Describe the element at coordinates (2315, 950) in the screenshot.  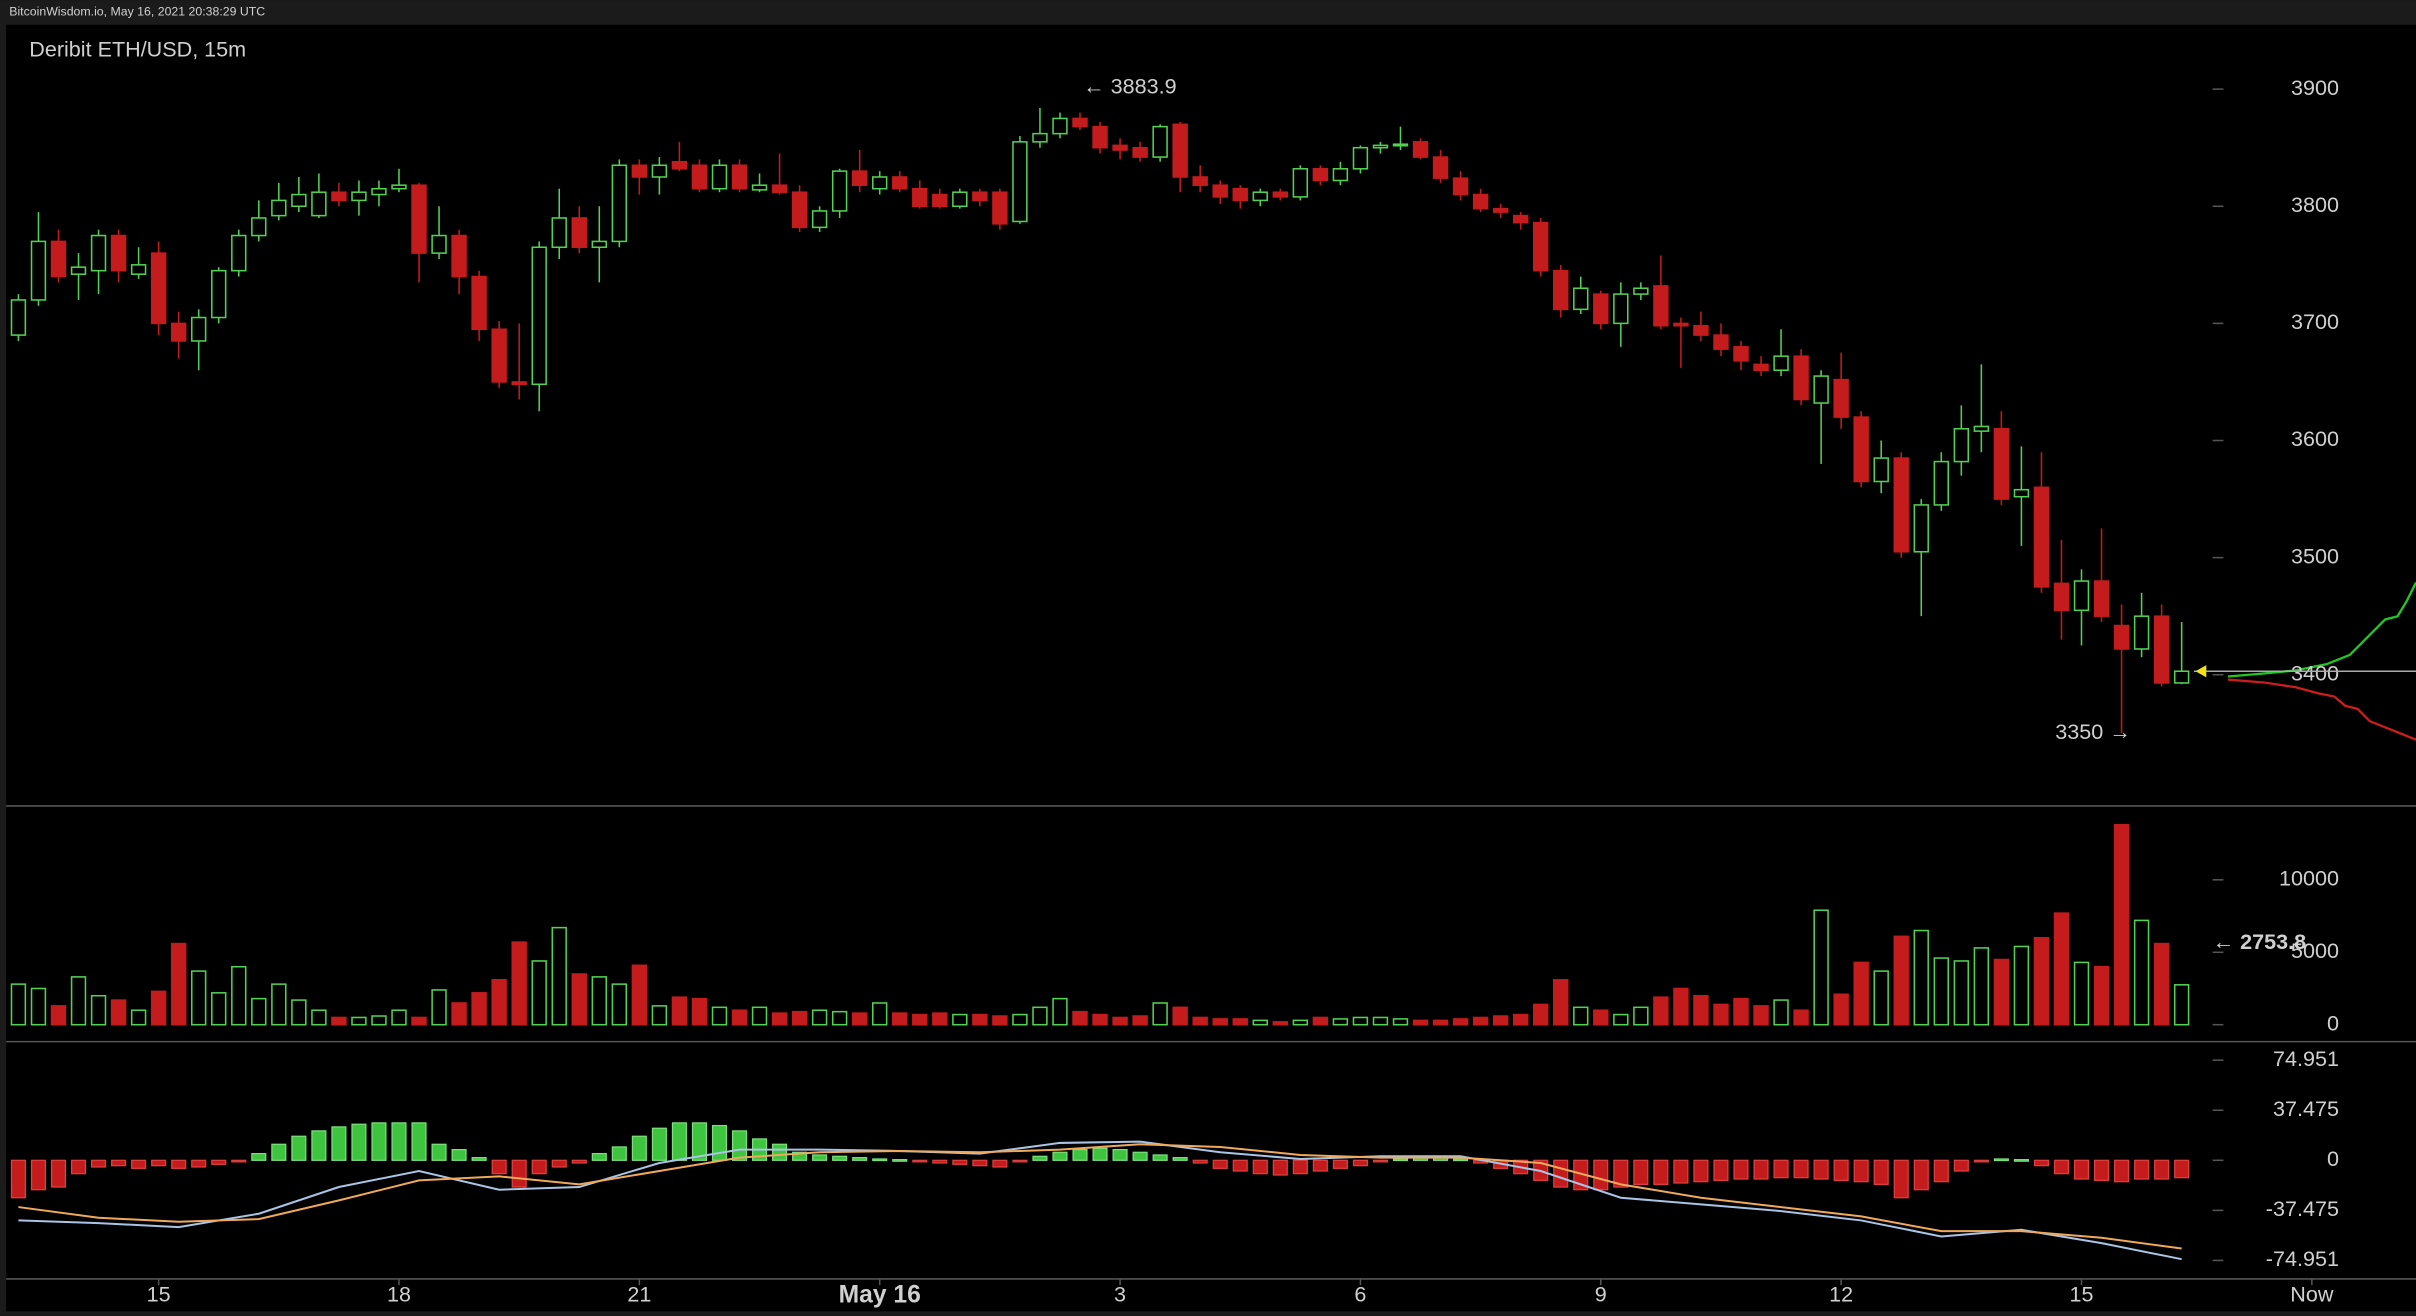
I see `y-tick-label: 5000` at that location.